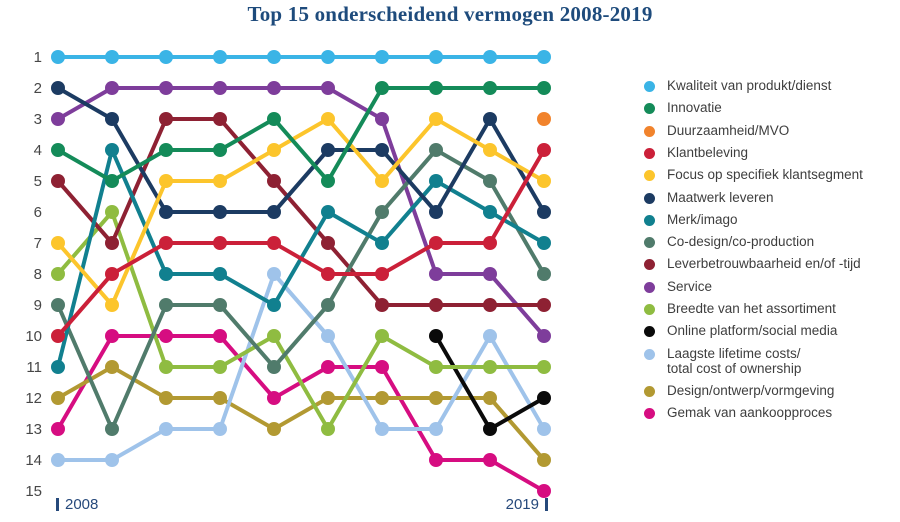  What do you see at coordinates (740, 331) in the screenshot?
I see `legend-item-12: Online platform/social media` at bounding box center [740, 331].